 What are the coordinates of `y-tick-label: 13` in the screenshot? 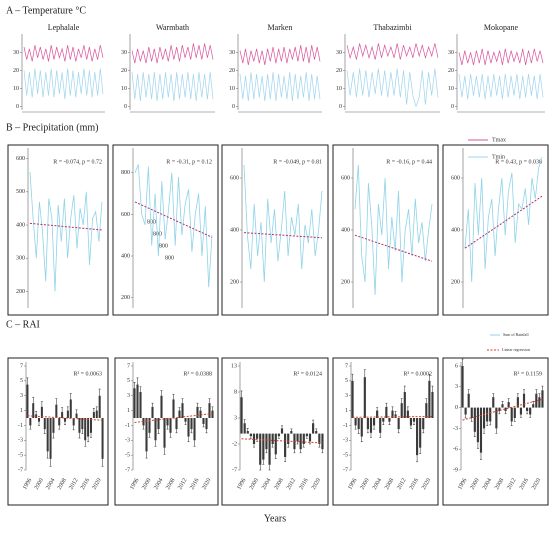 It's located at (234, 366).